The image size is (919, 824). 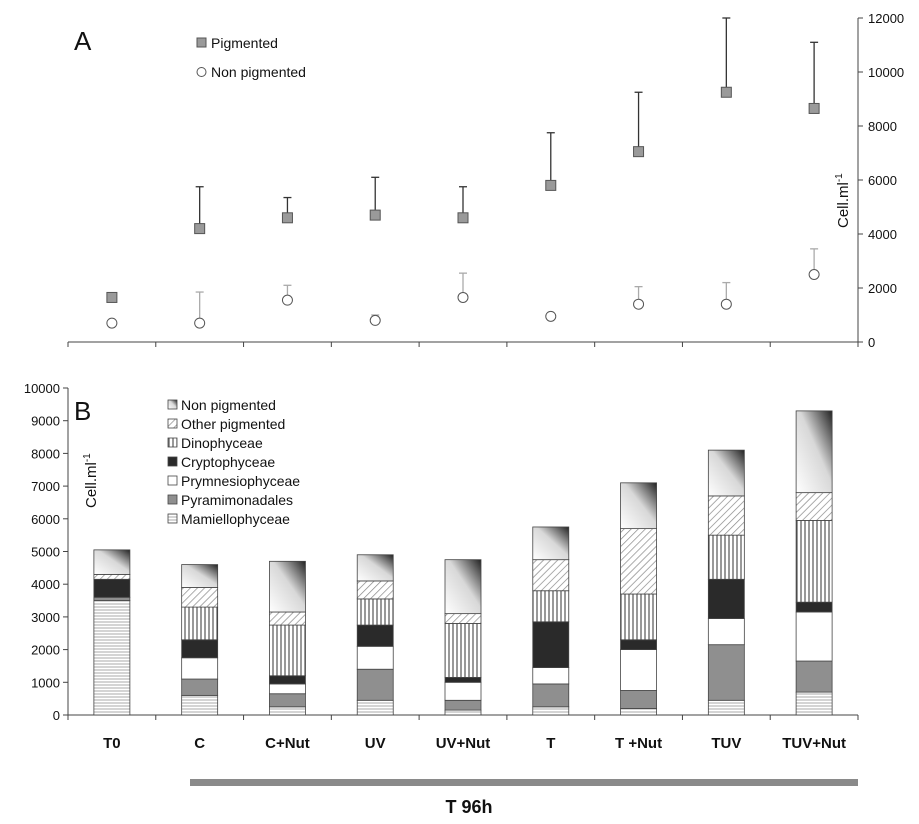 I want to click on panel-b-y-tick-label: 5000, so click(x=45, y=552).